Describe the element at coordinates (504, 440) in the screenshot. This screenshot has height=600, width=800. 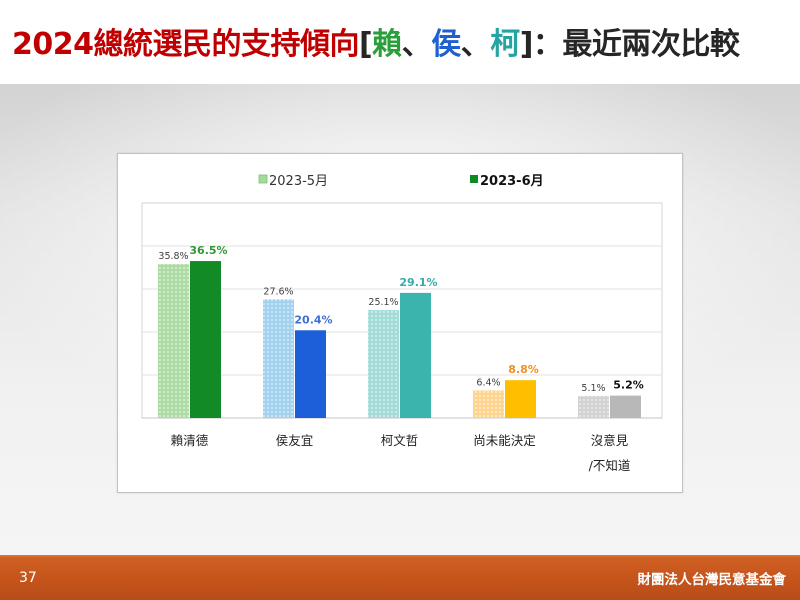
I see `category-label-undecided: 尚未能決定` at that location.